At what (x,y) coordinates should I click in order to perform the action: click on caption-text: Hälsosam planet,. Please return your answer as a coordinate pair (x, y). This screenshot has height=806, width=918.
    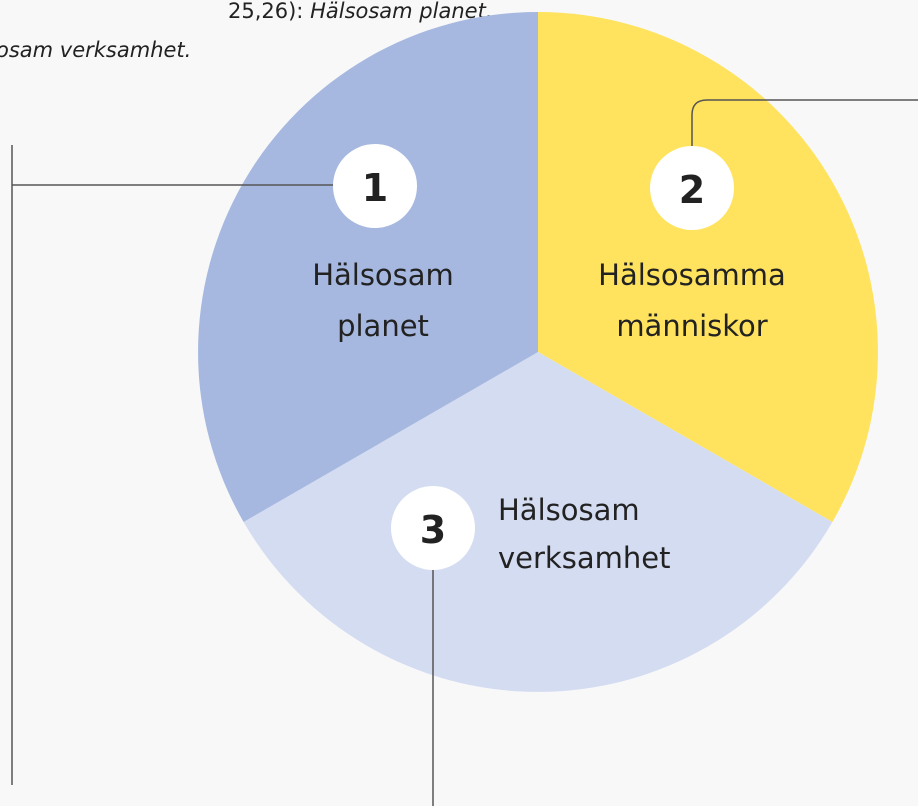
    Looking at the image, I should click on (401, 11).